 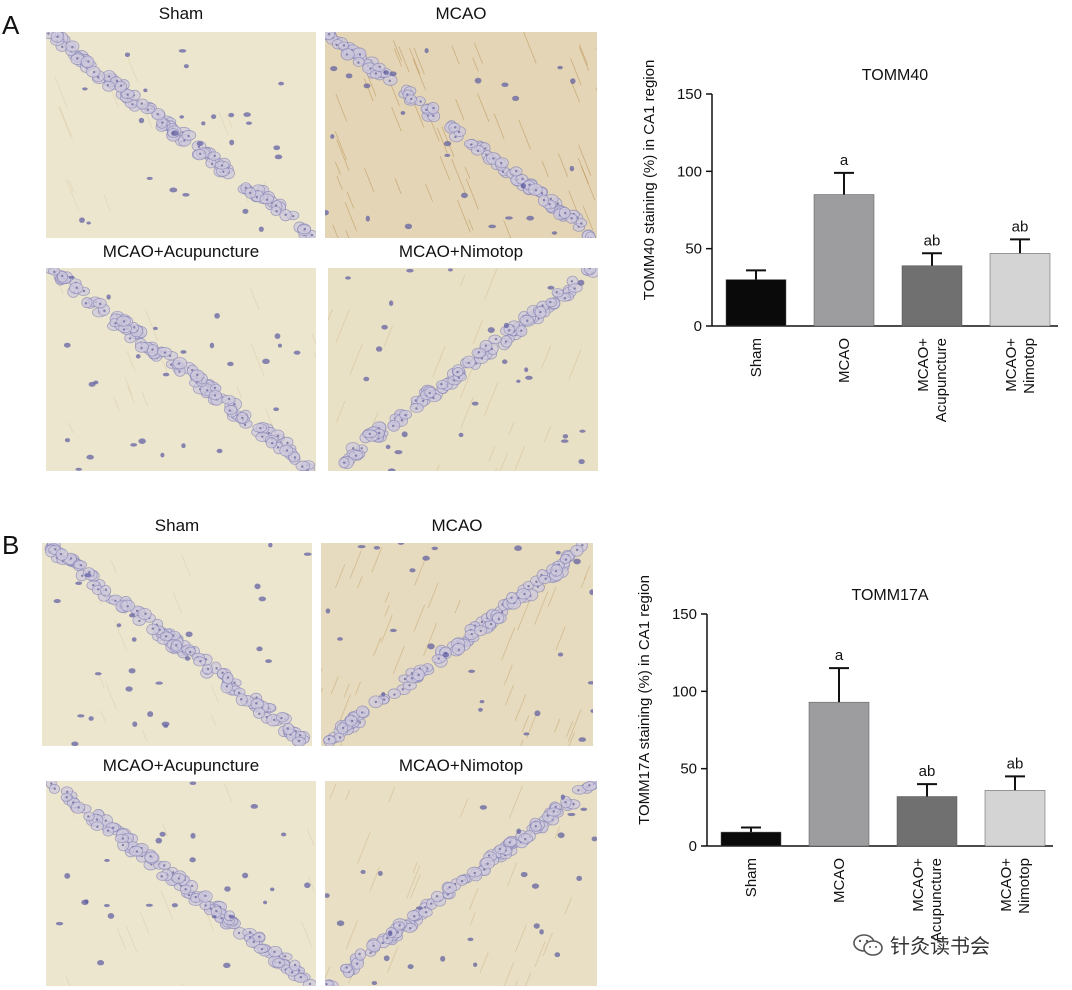 What do you see at coordinates (463, 369) in the screenshot?
I see `micrograph-nimotop-a` at bounding box center [463, 369].